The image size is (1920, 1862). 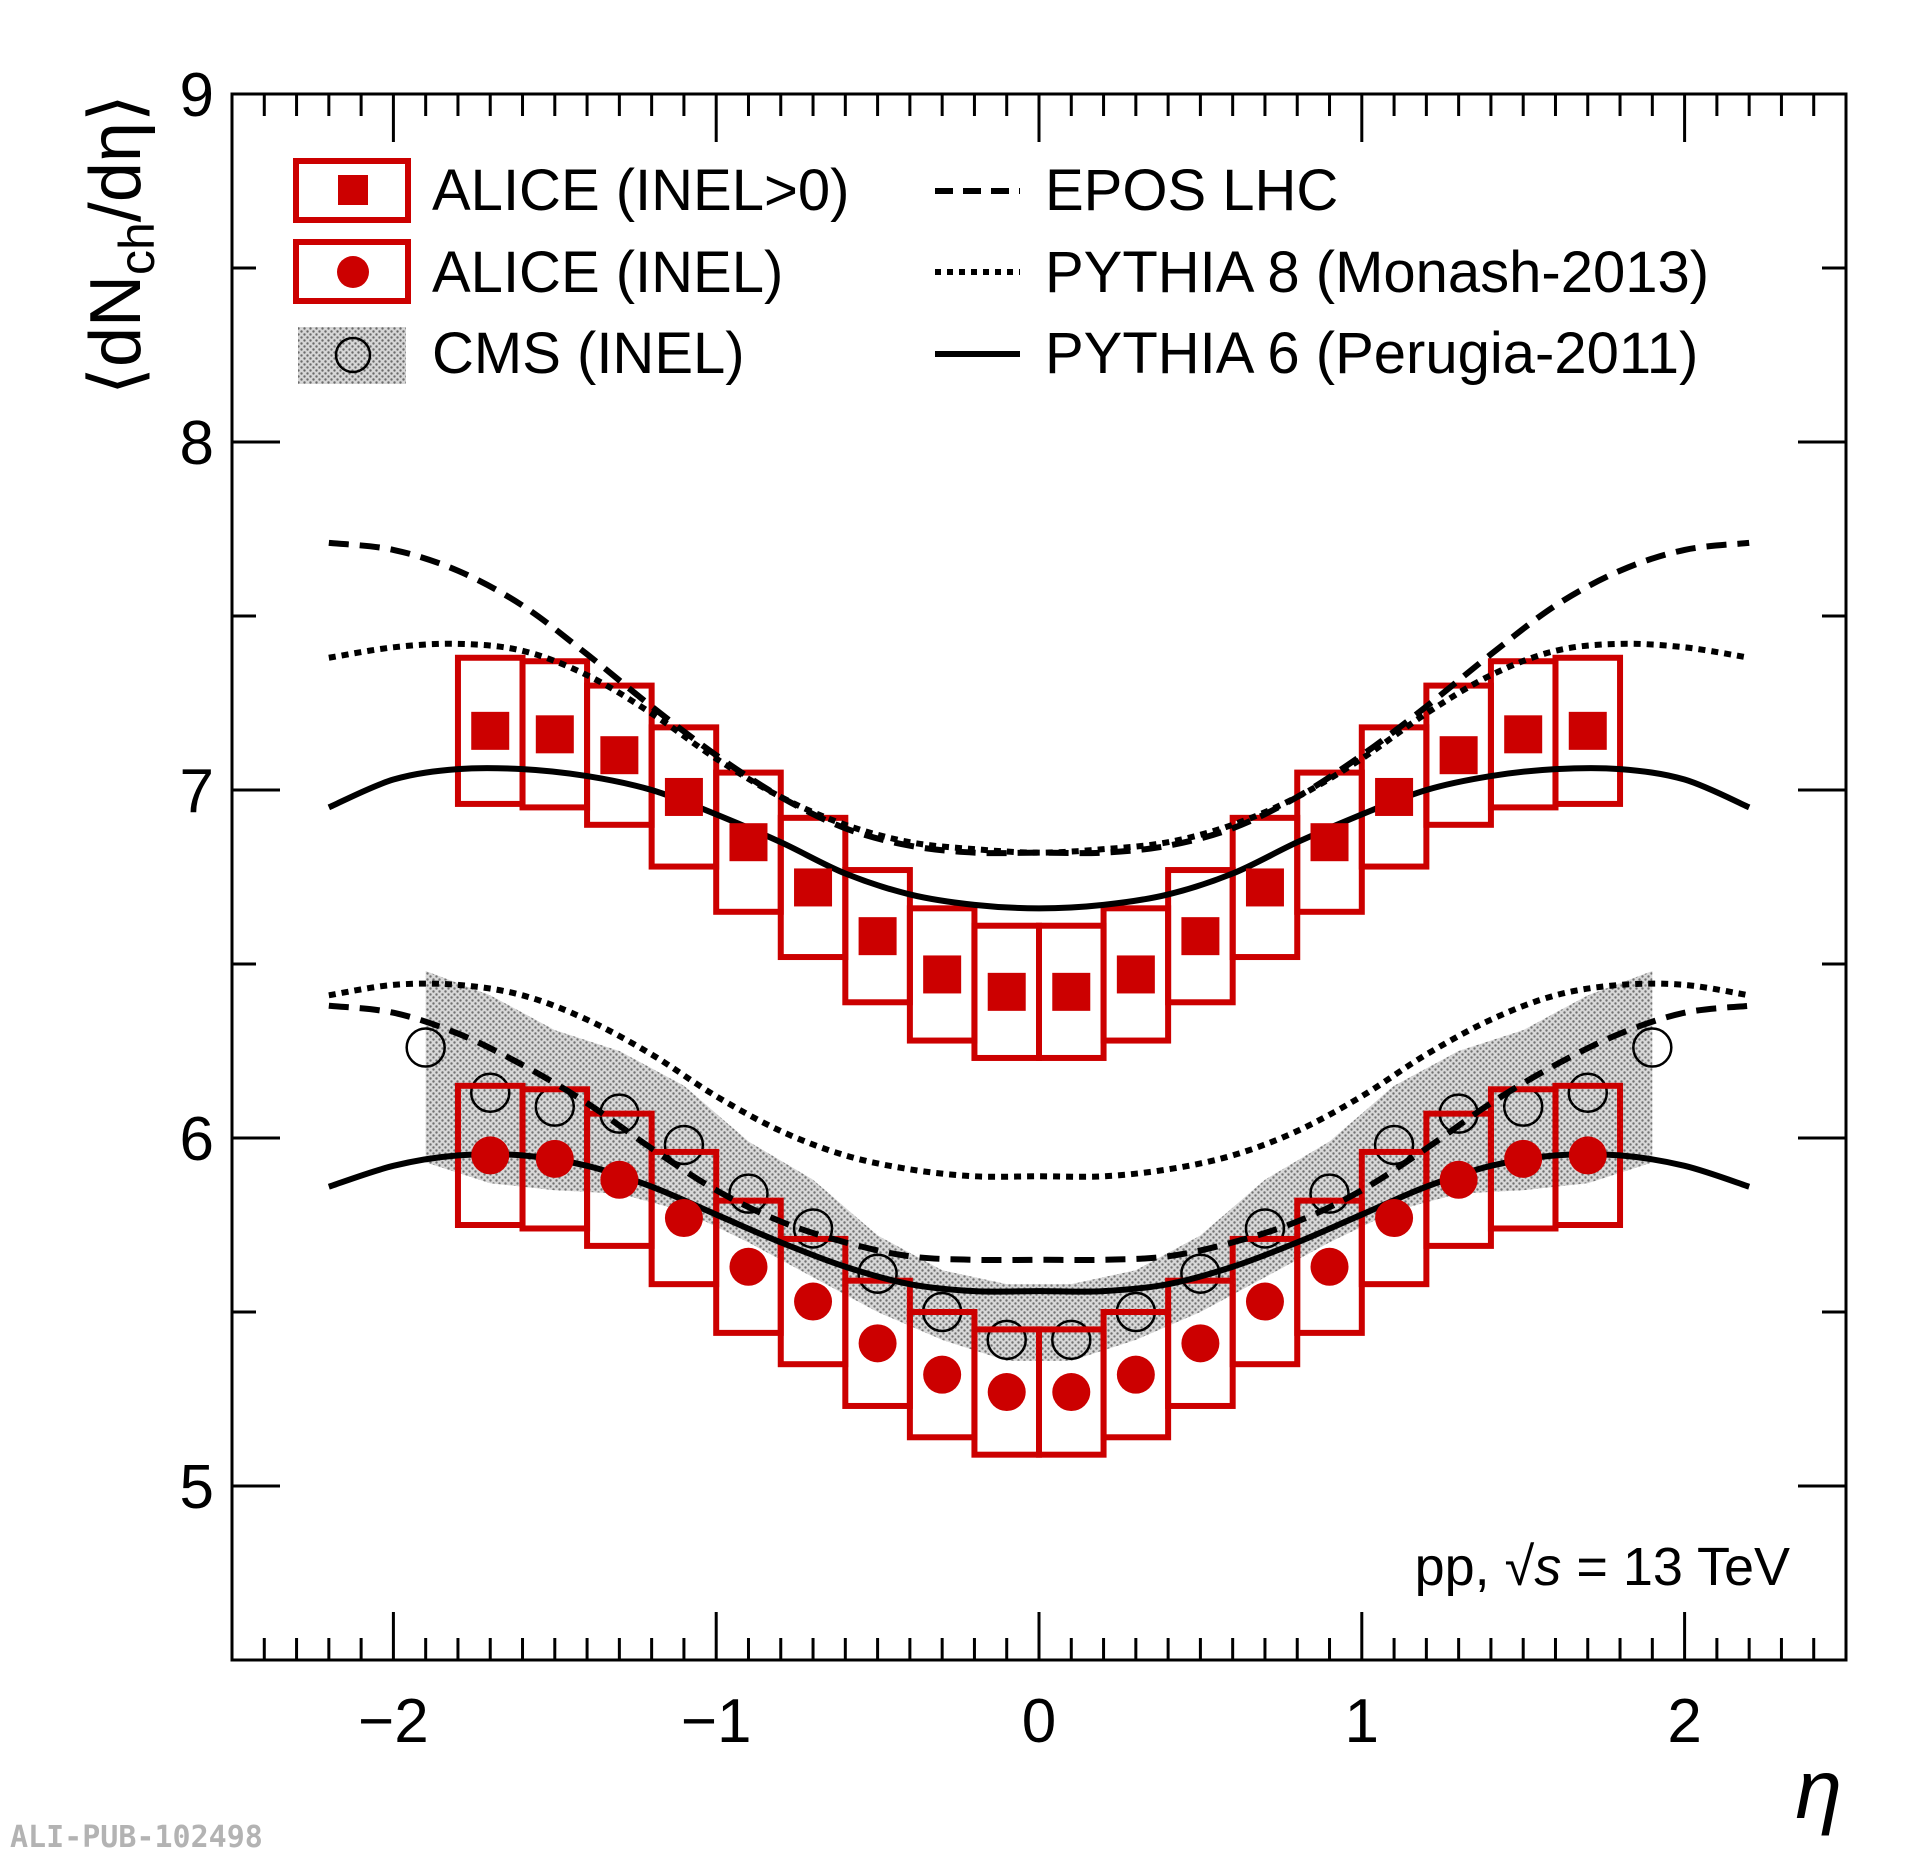 What do you see at coordinates (352, 190) in the screenshot?
I see `legend-marker-alice-inel-gt0` at bounding box center [352, 190].